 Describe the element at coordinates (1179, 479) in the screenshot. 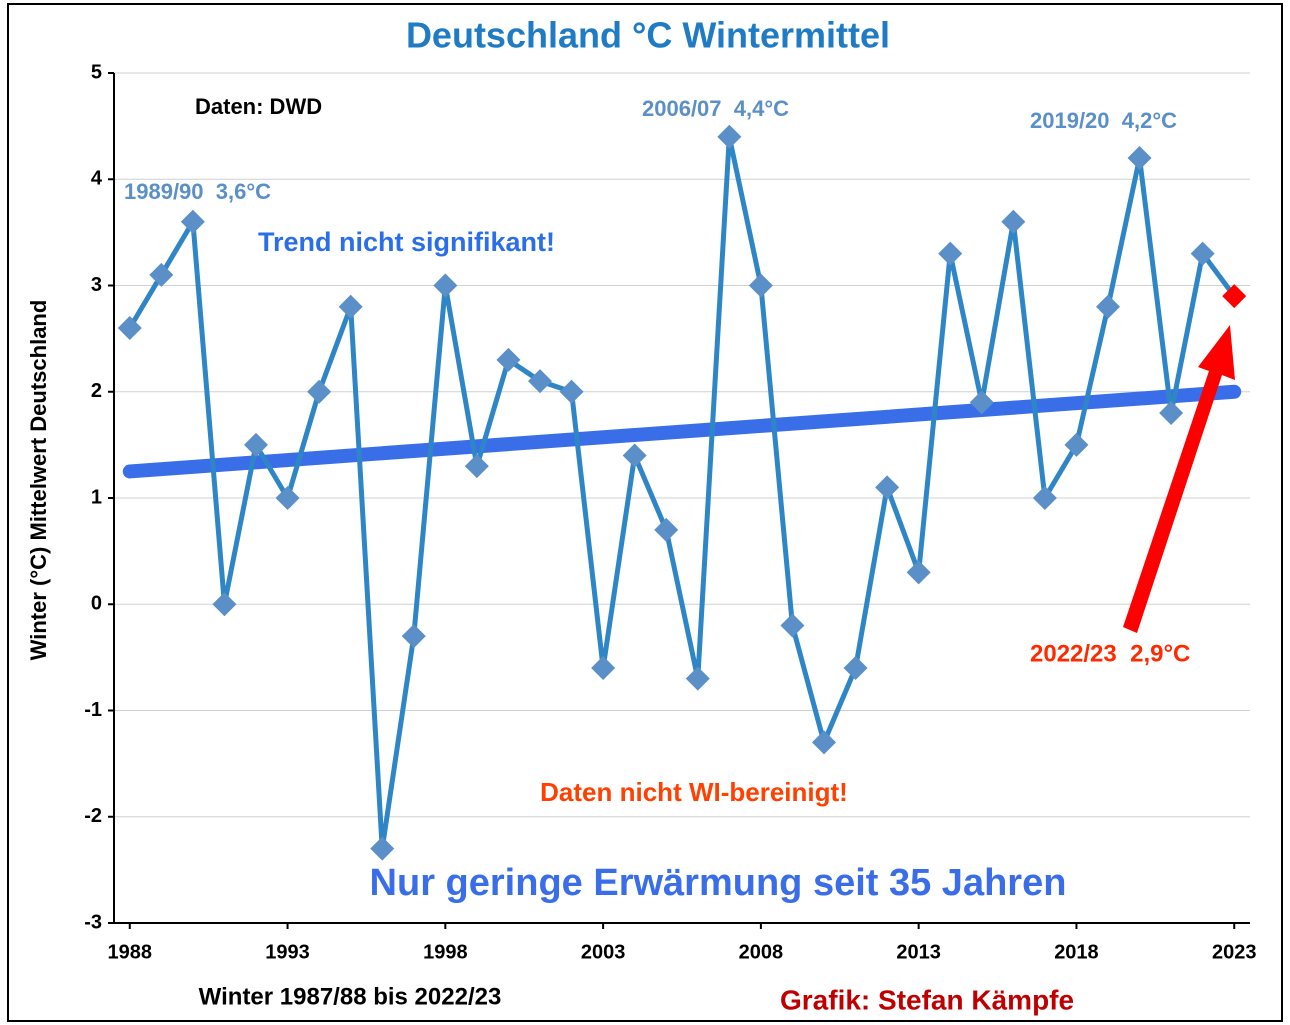

I see `arrow` at that location.